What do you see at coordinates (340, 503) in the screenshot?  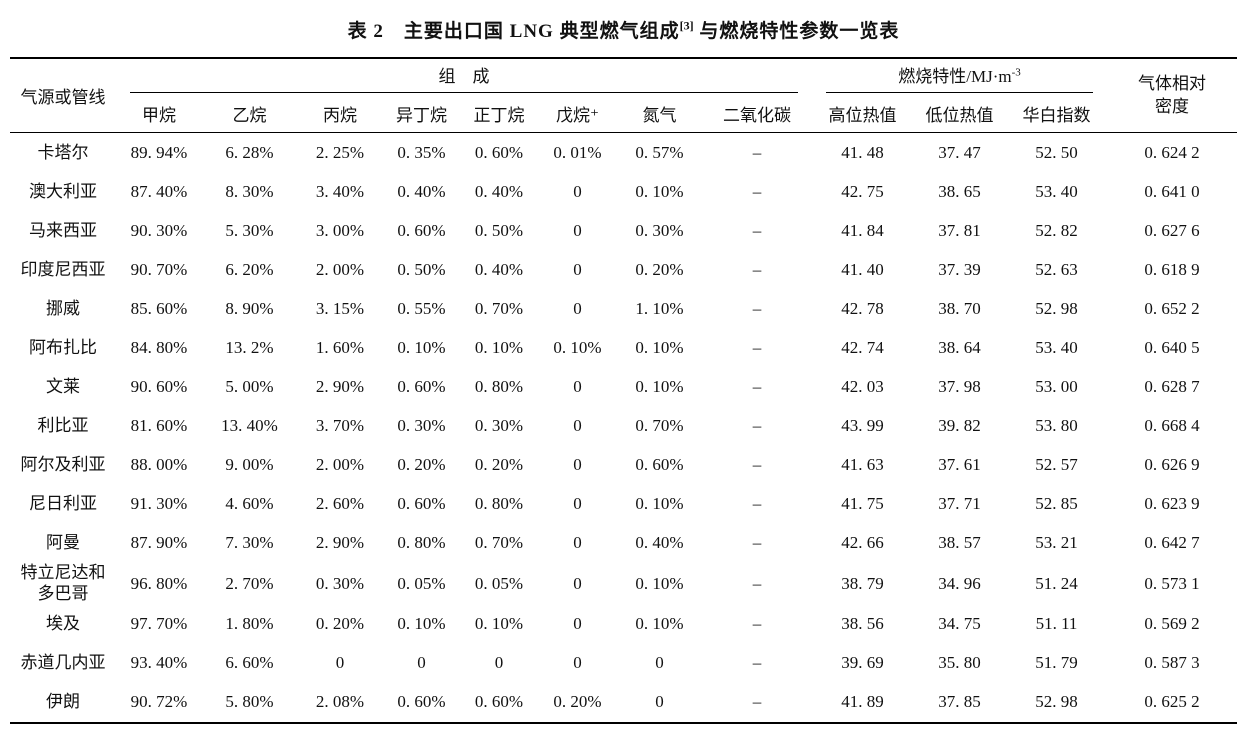 I see `table-cell: 2. 60%` at bounding box center [340, 503].